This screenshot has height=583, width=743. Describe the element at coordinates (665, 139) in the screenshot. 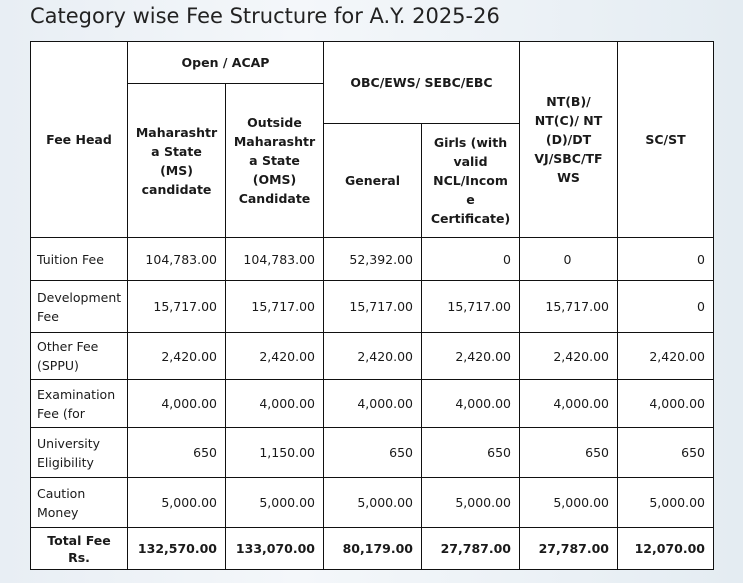

I see `header-sc-st: SC/ST` at that location.